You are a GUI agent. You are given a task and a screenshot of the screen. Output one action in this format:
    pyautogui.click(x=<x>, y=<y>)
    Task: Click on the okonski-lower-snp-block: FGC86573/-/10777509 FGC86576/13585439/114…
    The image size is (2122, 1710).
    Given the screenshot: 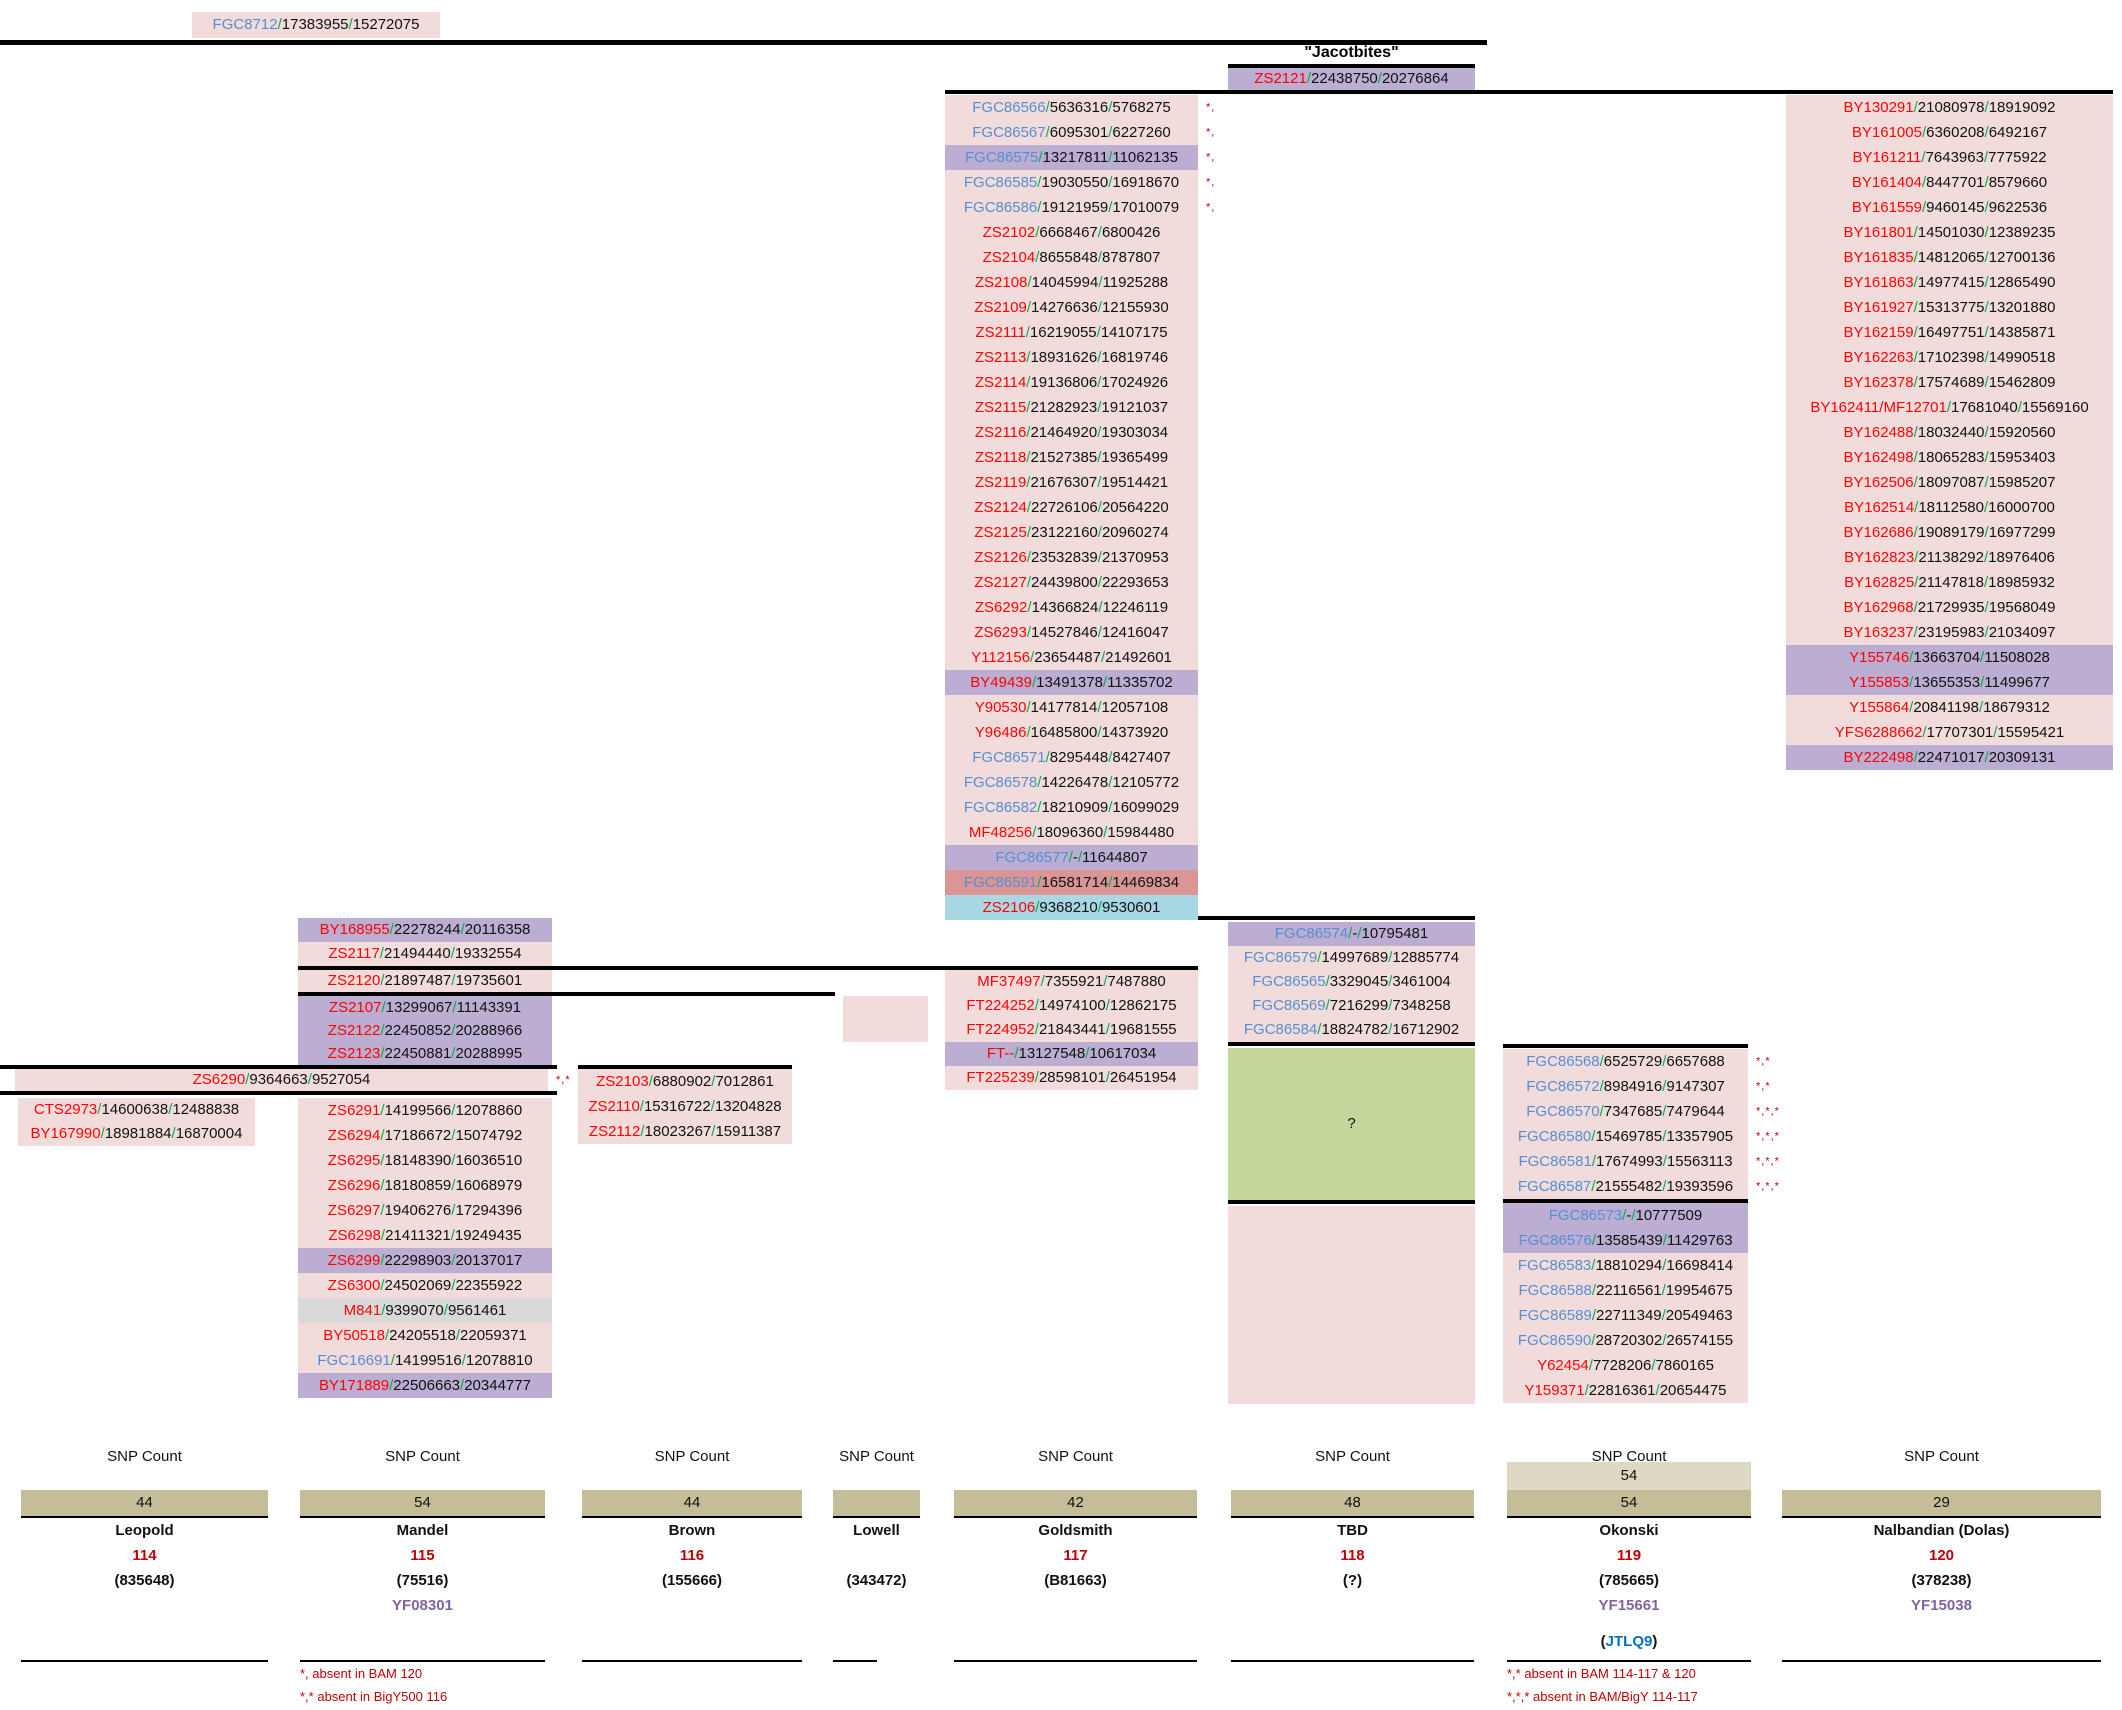 What is the action you would take?
    pyautogui.click(x=1625, y=1303)
    